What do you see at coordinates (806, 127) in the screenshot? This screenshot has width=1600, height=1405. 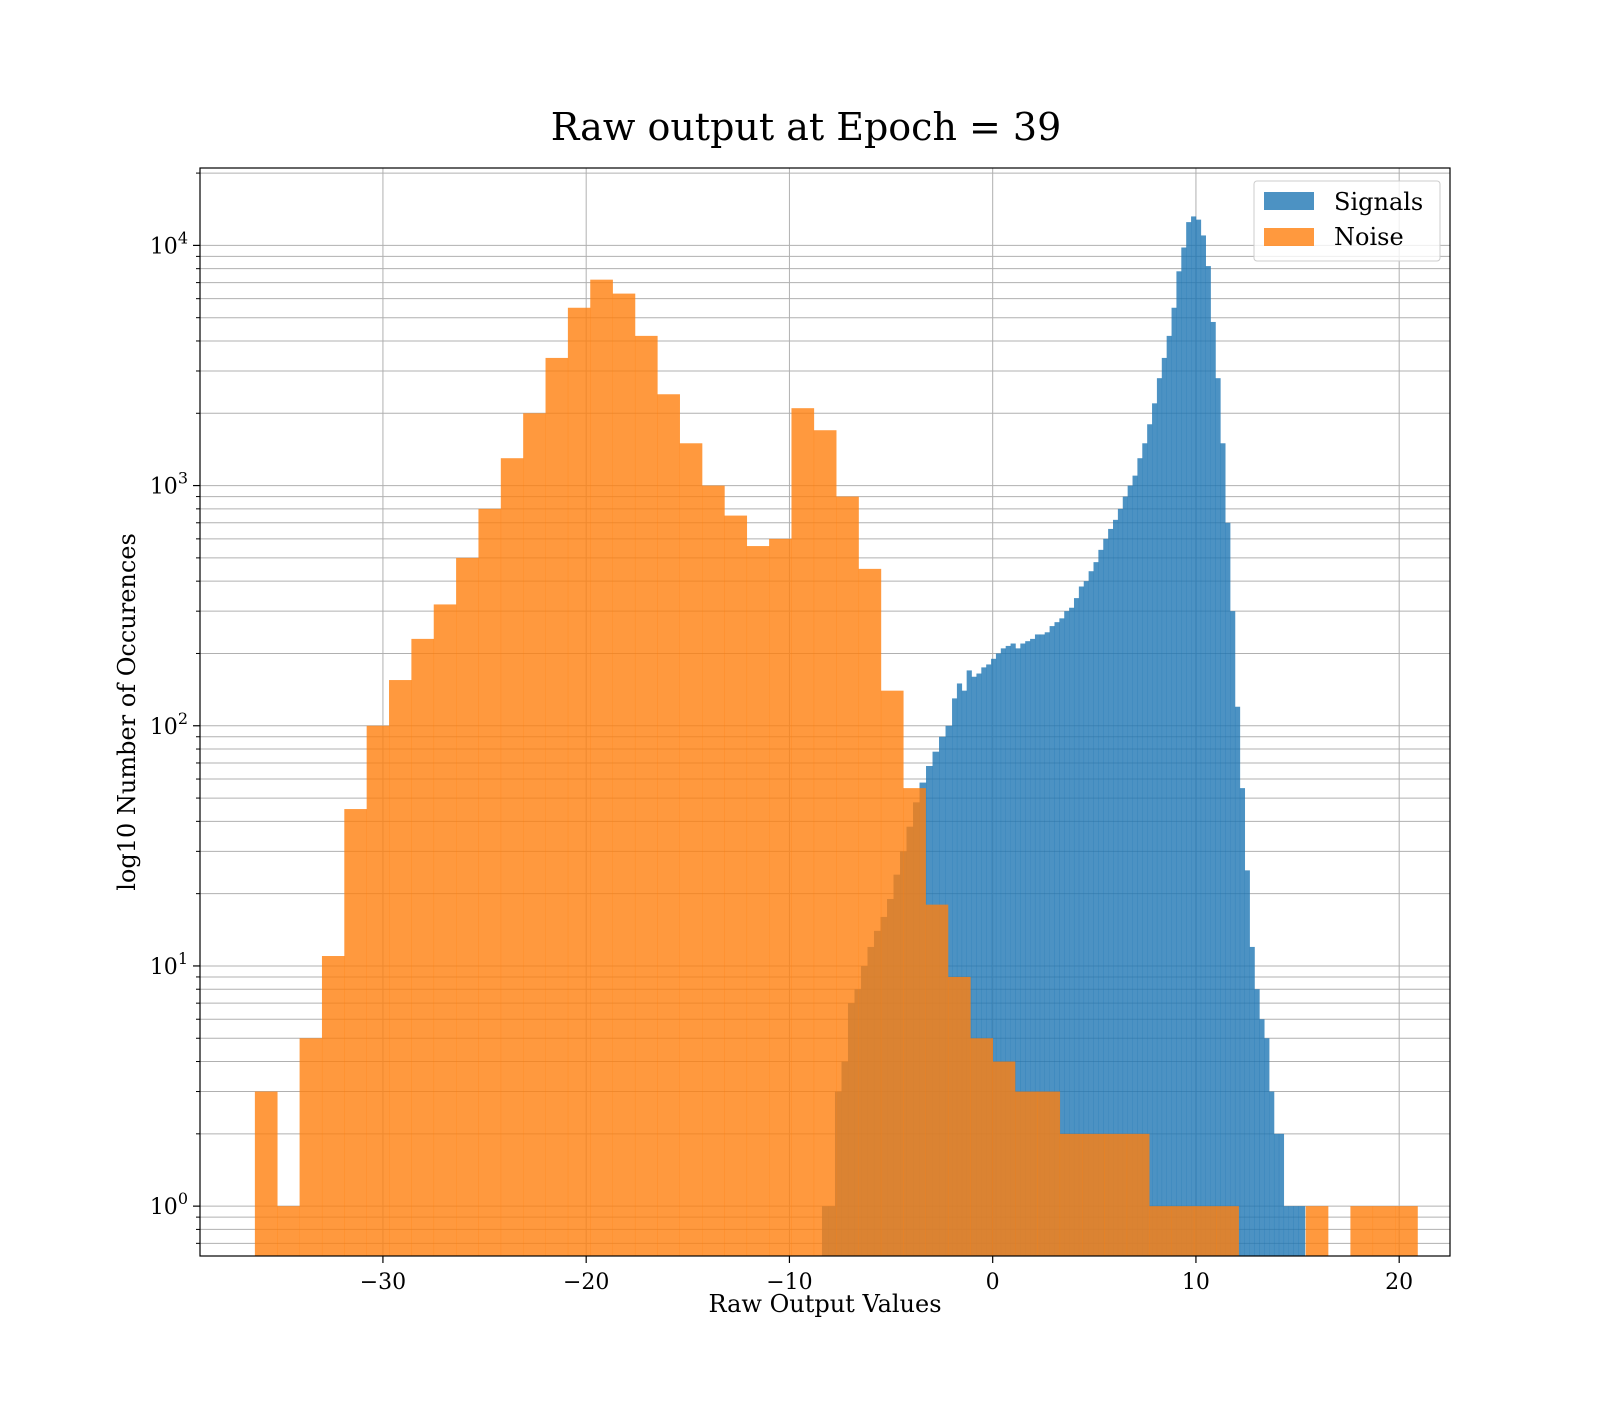 I see `chart-title: Raw output at Epoch = 39` at bounding box center [806, 127].